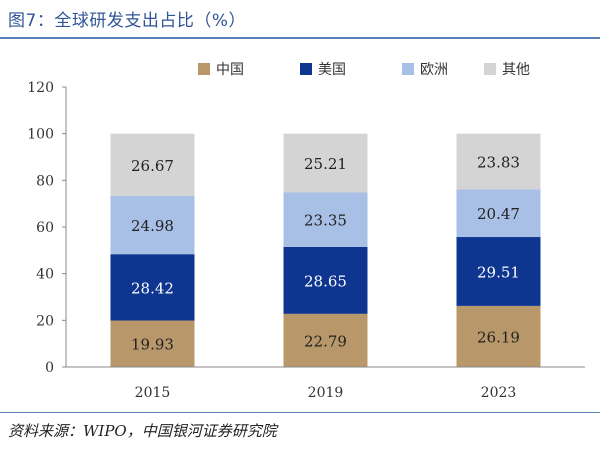 This screenshot has width=600, height=452. What do you see at coordinates (300, 38) in the screenshot?
I see `title-divider` at bounding box center [300, 38].